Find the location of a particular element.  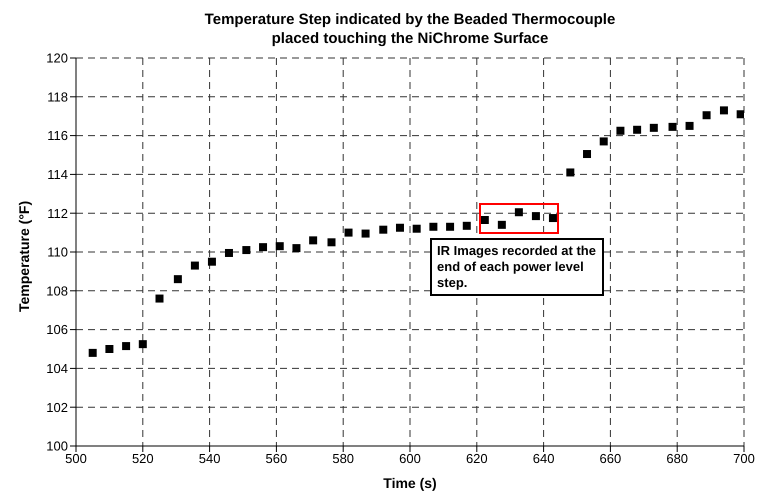

x-tick-label: 540 is located at coordinates (209, 458).